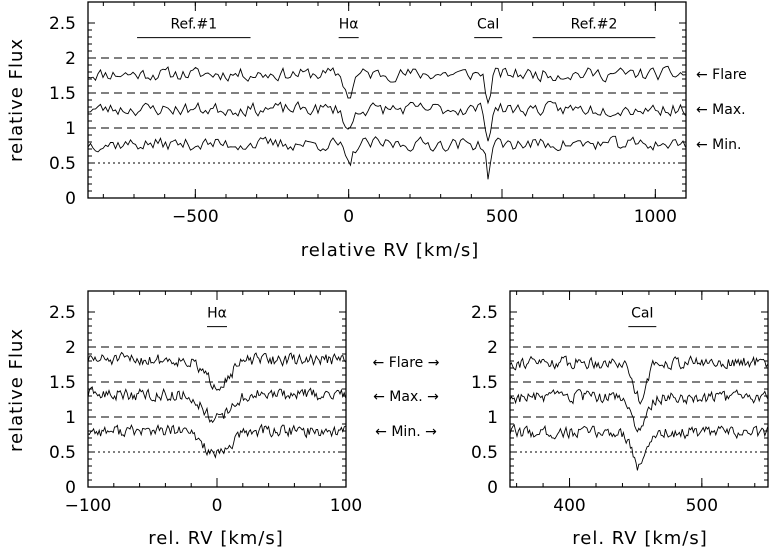 This screenshot has height=551, width=772. I want to click on annotation-label: Ref.#1, so click(193, 25).